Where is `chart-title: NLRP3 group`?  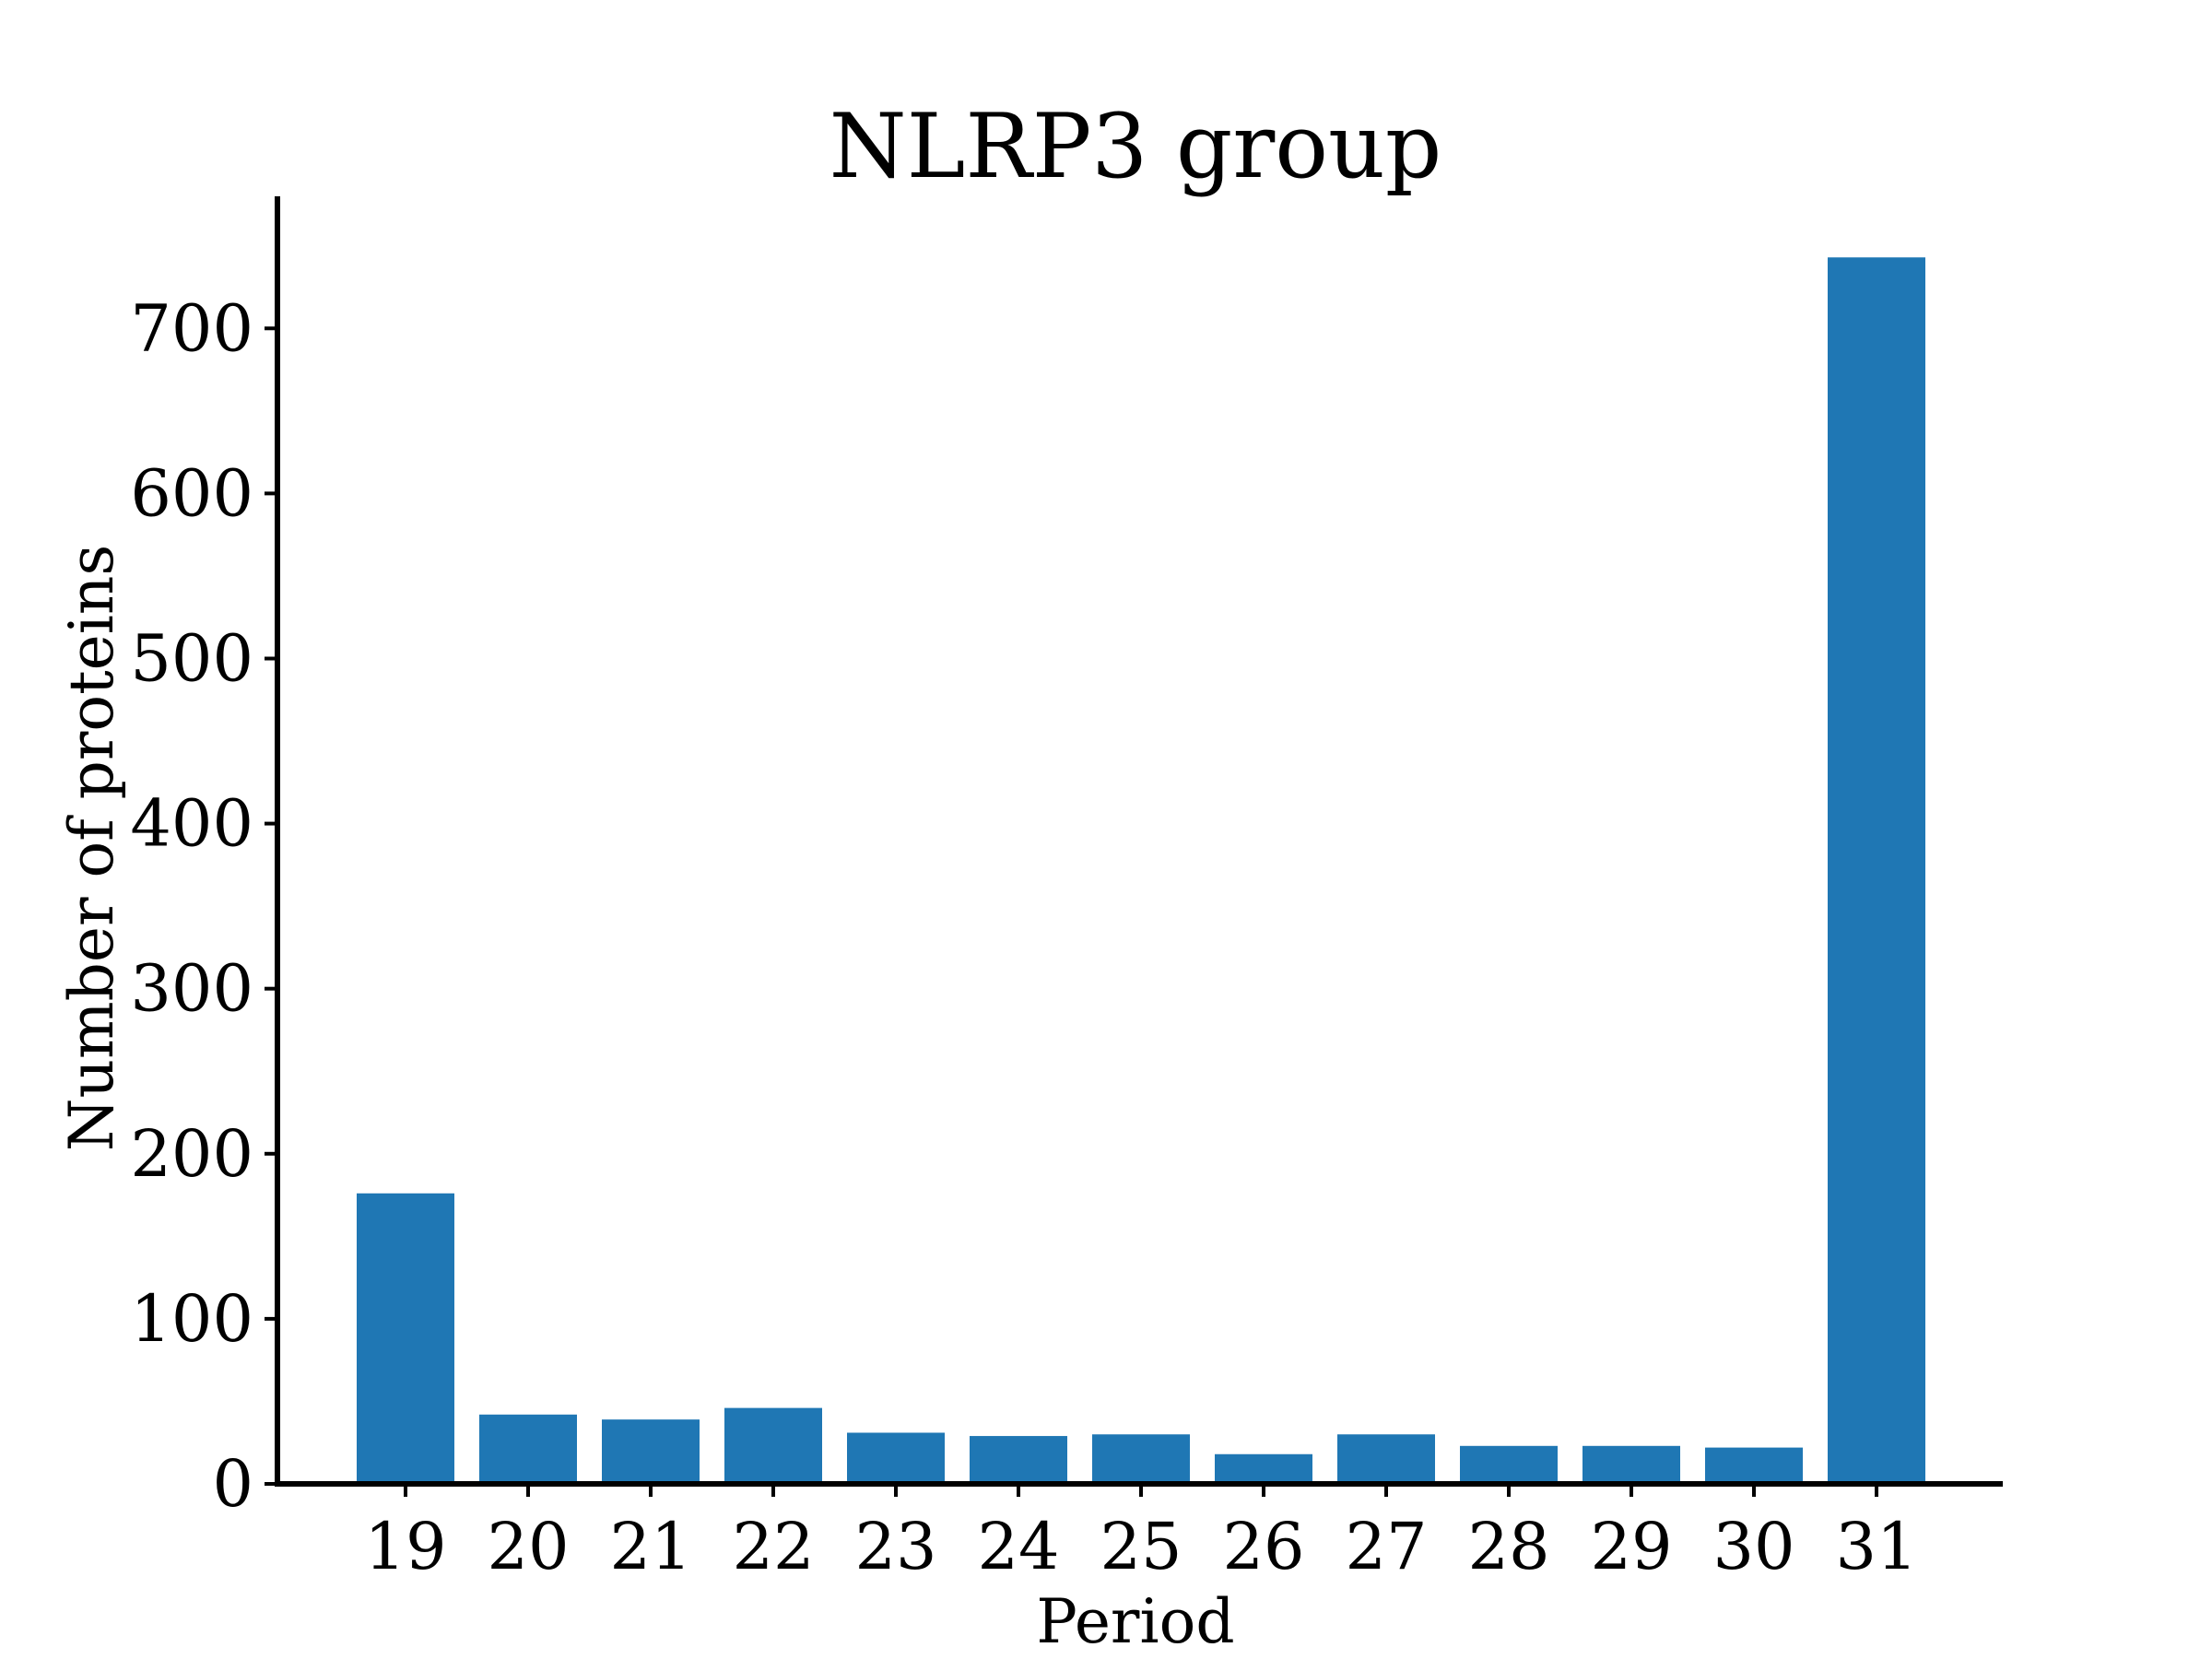 chart-title: NLRP3 group is located at coordinates (1136, 146).